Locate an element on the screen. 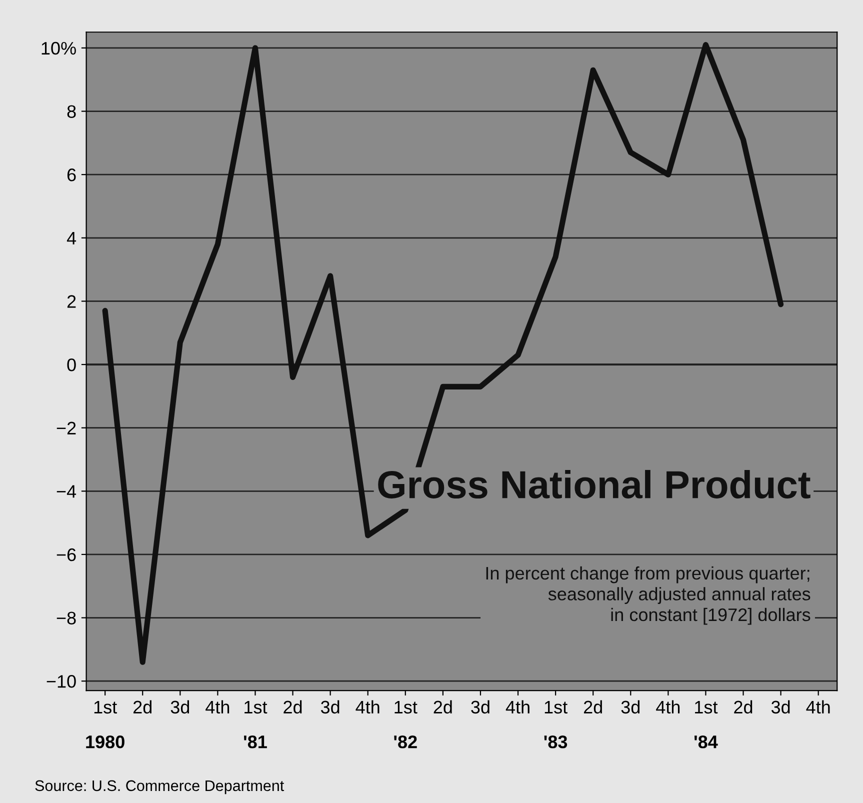  y-tick-label: −6 is located at coordinates (66, 555).